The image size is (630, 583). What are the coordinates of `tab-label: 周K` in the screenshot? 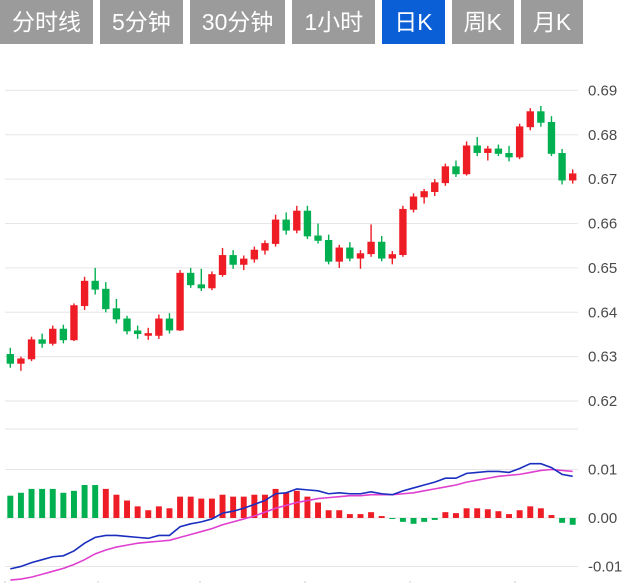 It's located at (482, 22).